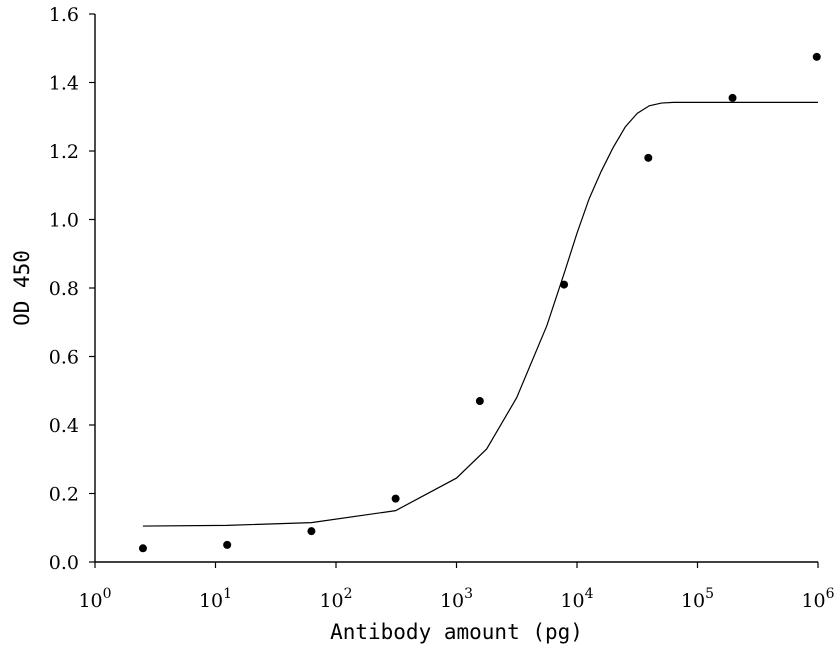 The width and height of the screenshot is (838, 649). What do you see at coordinates (456, 632) in the screenshot?
I see `x-axis-title: Antibody amount (pg)` at bounding box center [456, 632].